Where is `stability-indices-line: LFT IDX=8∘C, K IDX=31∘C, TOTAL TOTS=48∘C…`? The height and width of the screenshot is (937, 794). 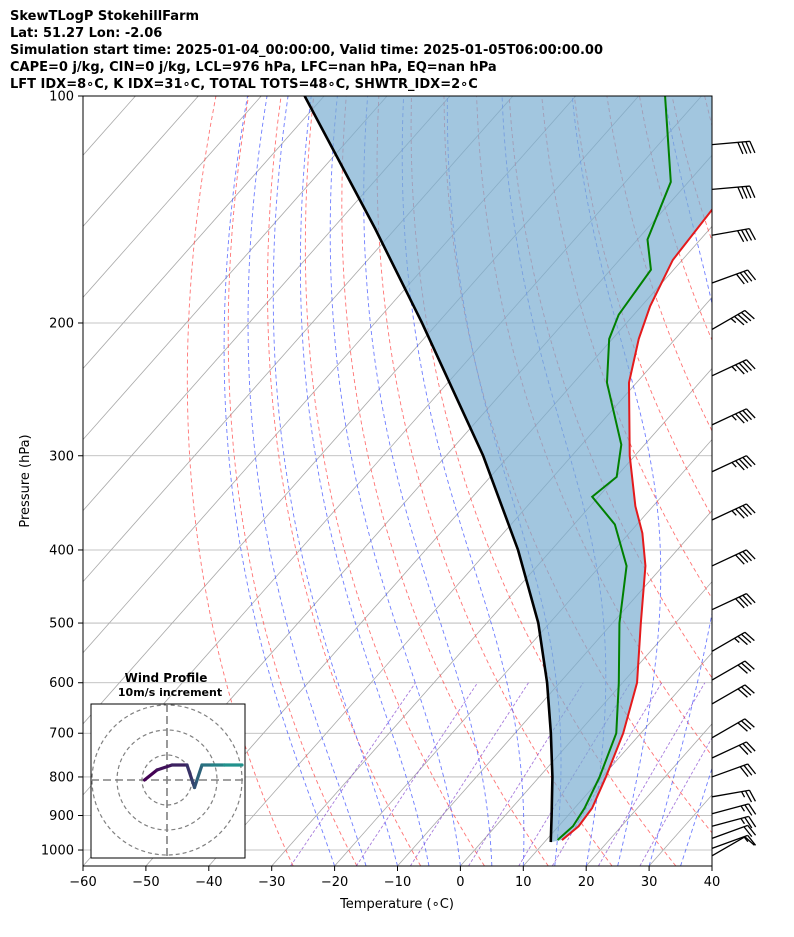
stability-indices-line: LFT IDX=8∘C, K IDX=31∘C, TOTAL TOTS=48∘C… is located at coordinates (244, 84).